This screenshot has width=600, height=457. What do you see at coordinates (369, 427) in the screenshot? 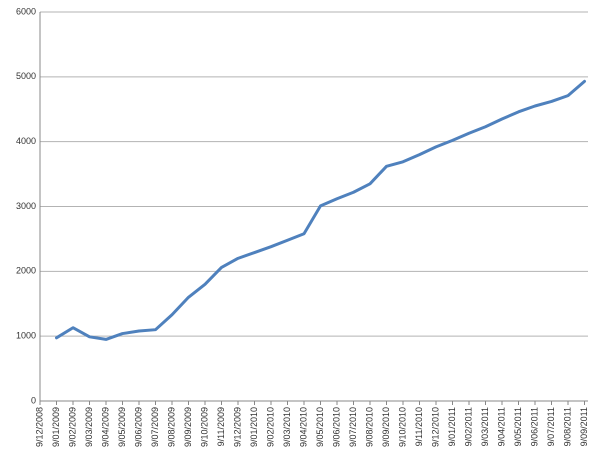
I see `x-tick-label: 9/08/2010` at bounding box center [369, 427].